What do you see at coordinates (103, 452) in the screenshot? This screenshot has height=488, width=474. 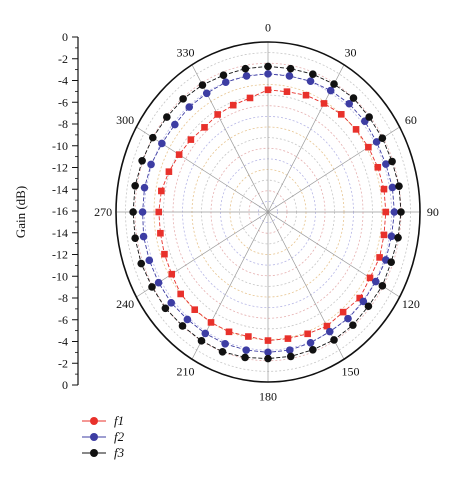 I see `legend-item-f3: f3` at bounding box center [103, 452].